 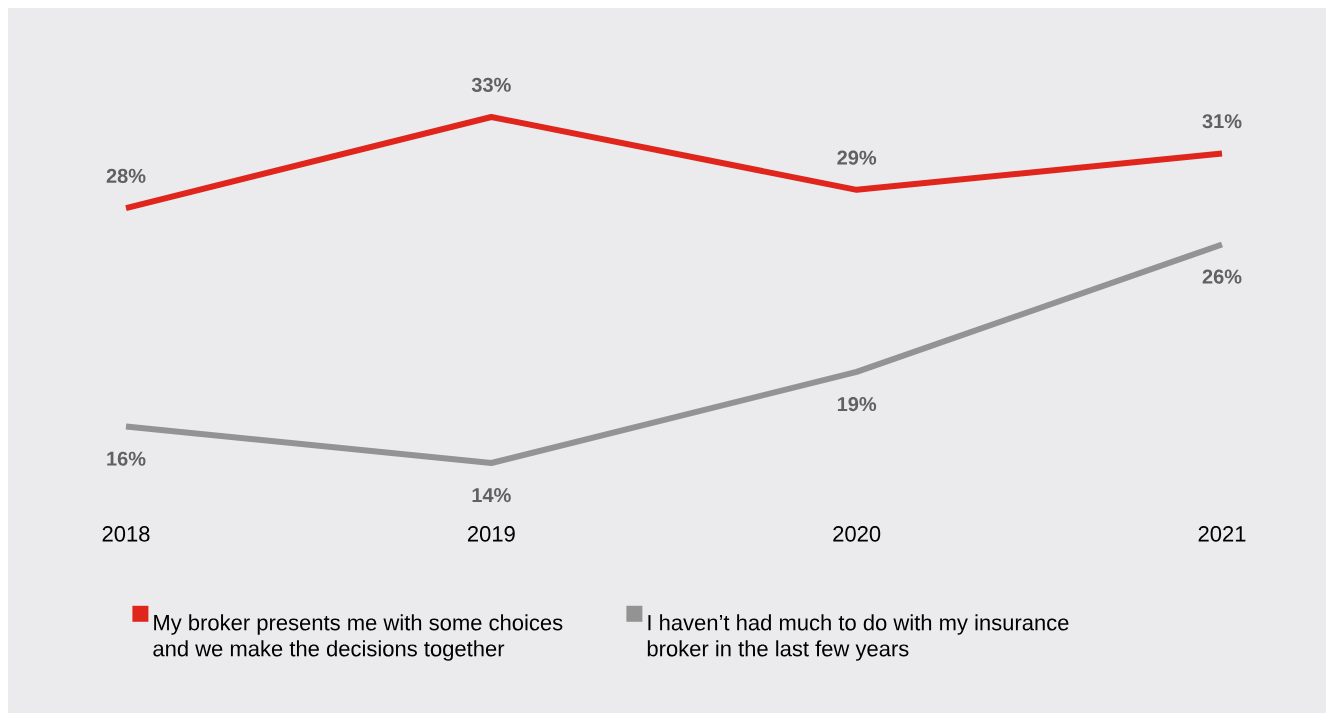 I want to click on data-label: 19%, so click(x=857, y=404).